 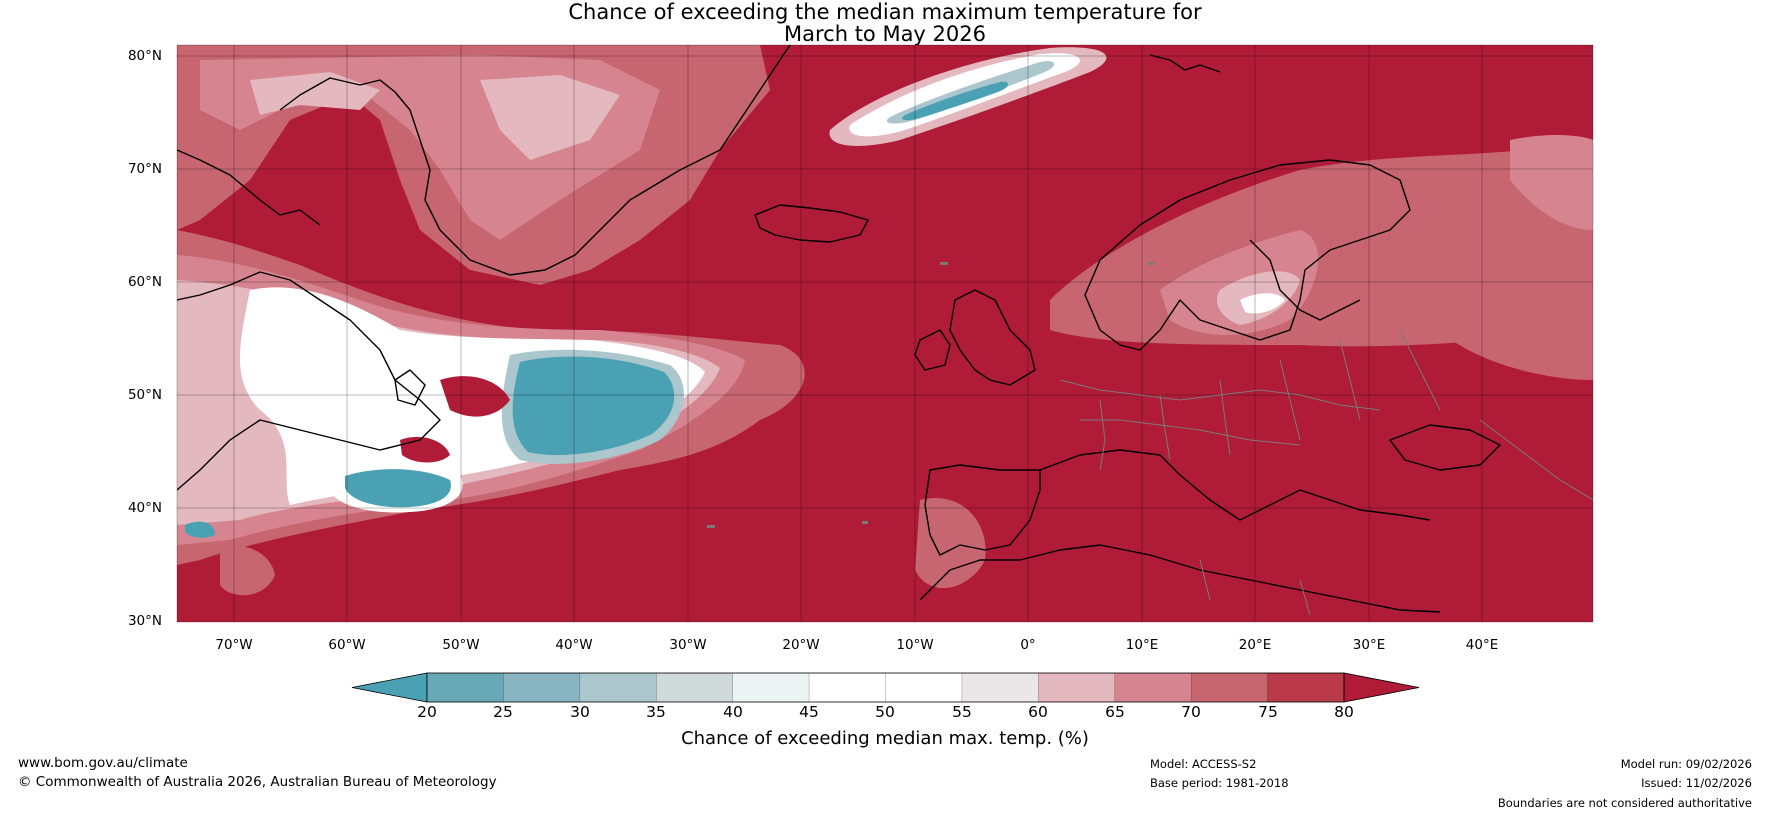 I want to click on lon-label-30w: 30°W, so click(x=688, y=645).